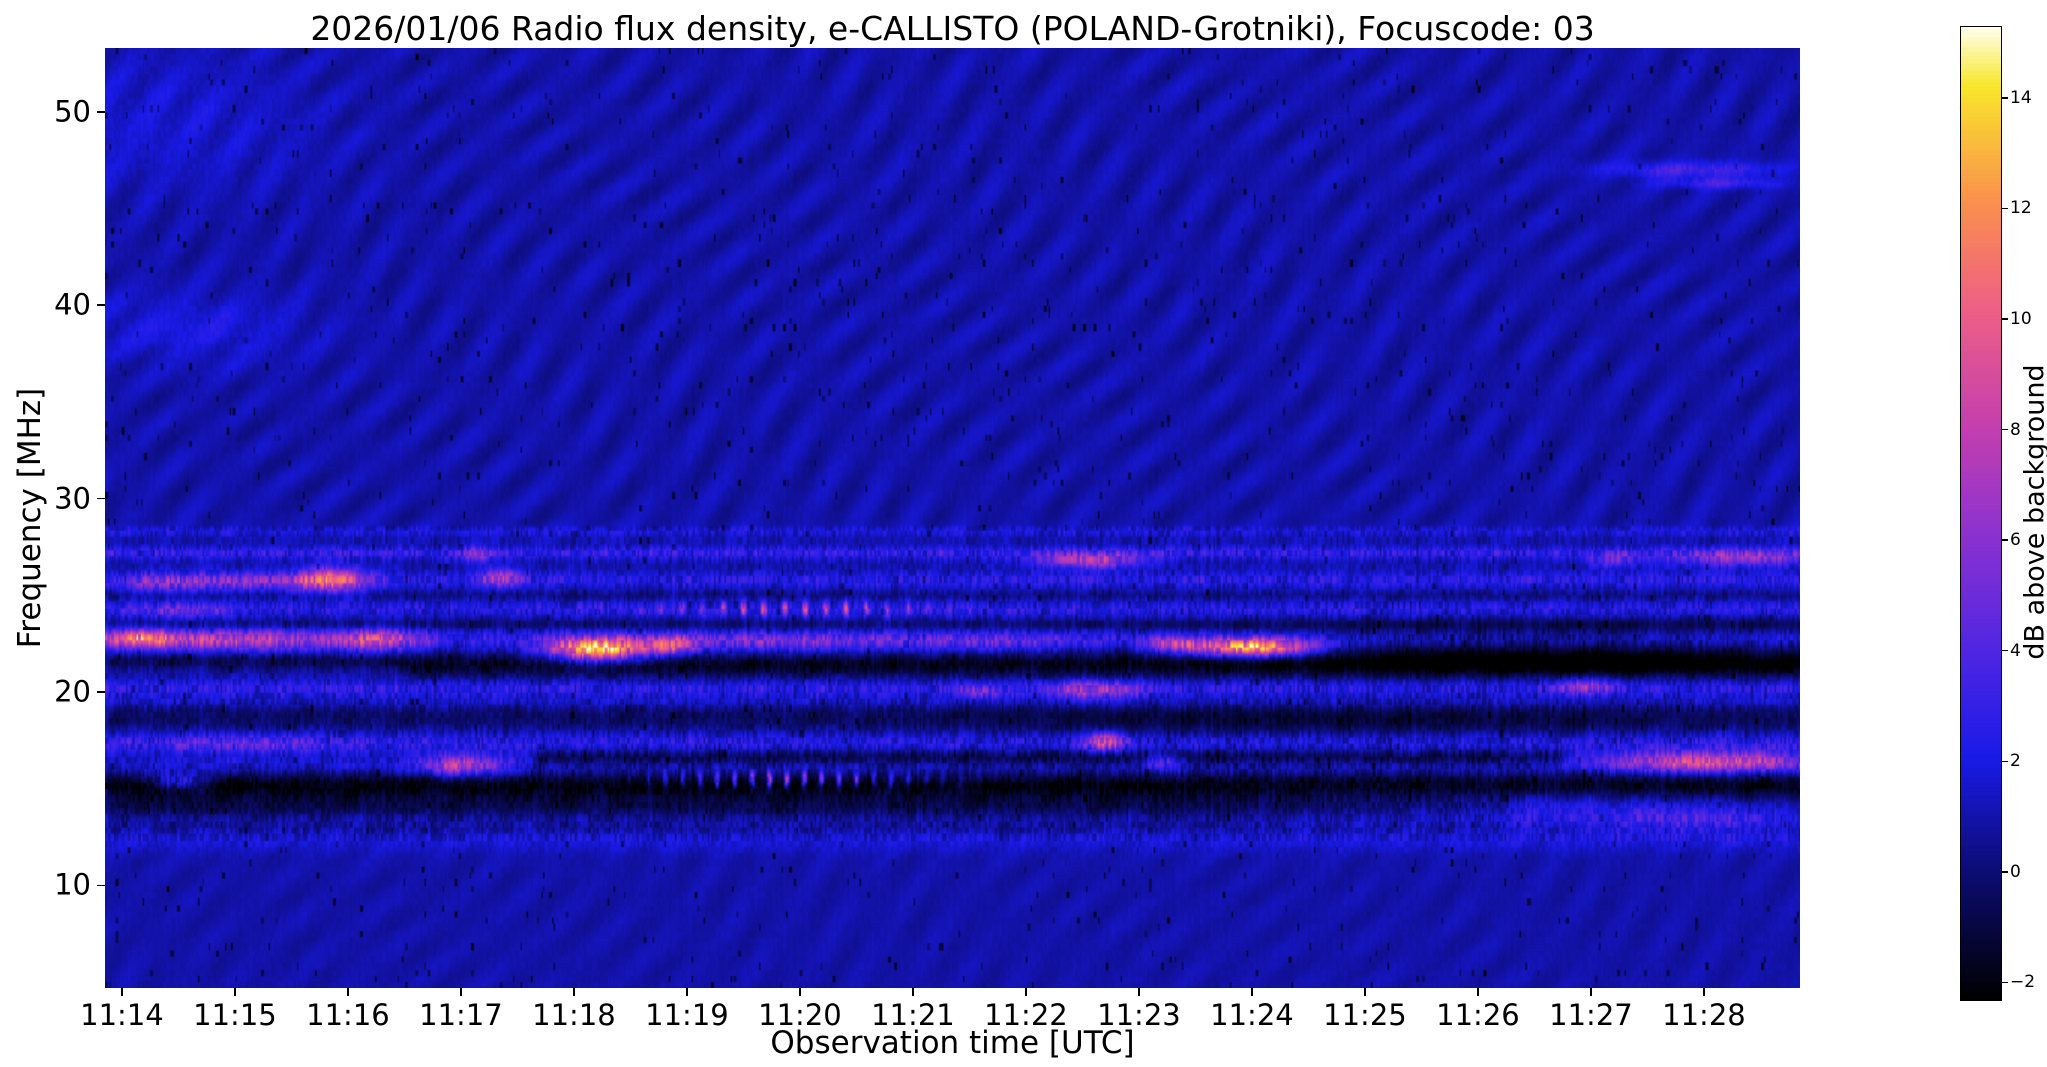 This screenshot has height=1067, width=2047. What do you see at coordinates (2021, 97) in the screenshot?
I see `colorbar-tick-label: 14` at bounding box center [2021, 97].